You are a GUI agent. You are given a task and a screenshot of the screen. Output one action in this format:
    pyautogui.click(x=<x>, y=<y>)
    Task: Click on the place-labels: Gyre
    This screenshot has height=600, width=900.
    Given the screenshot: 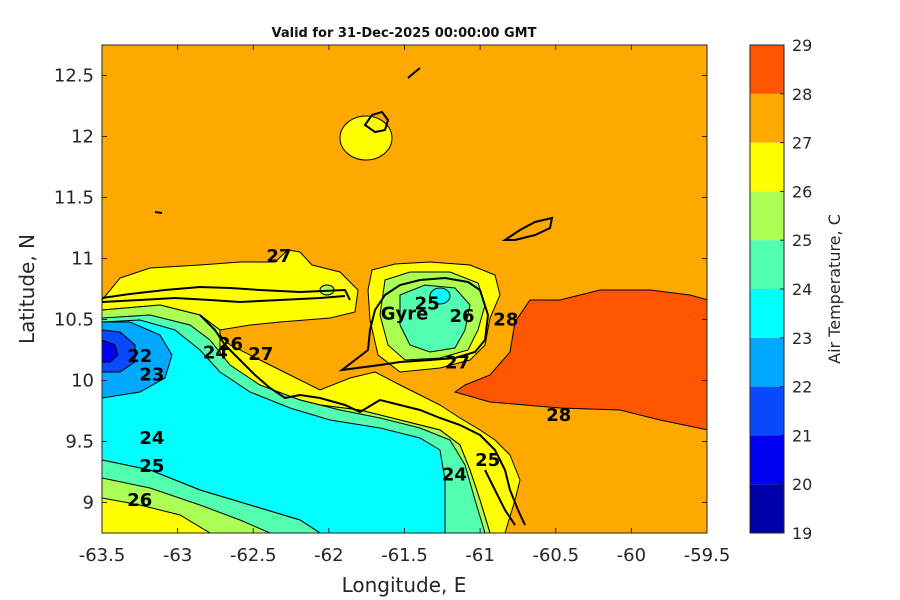 What is the action you would take?
    pyautogui.click(x=405, y=314)
    